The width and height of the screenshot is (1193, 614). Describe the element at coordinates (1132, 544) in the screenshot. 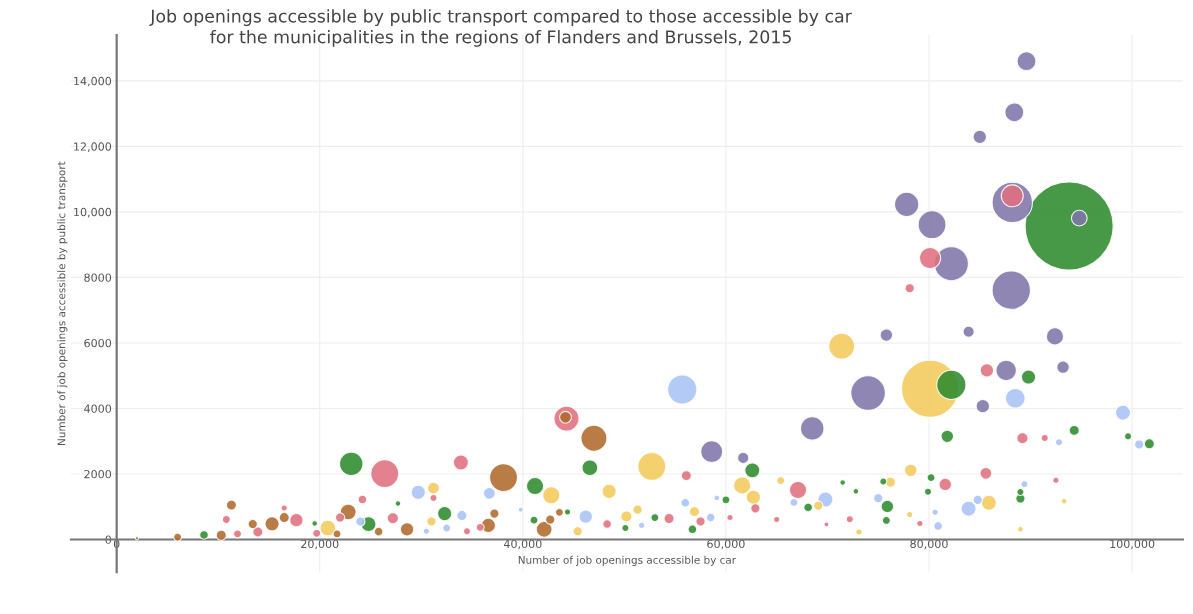

I see `x-tick-label: 100,000` at that location.